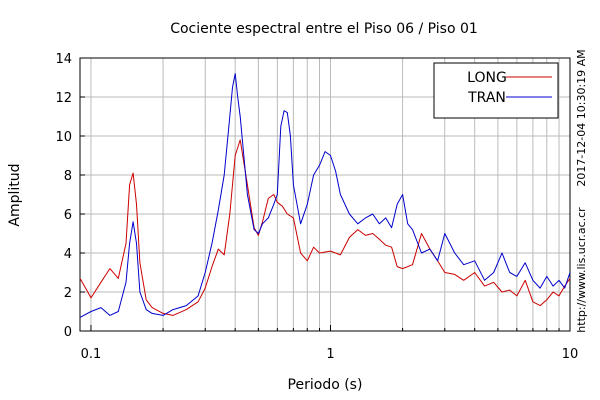 Image resolution: width=600 pixels, height=400 pixels. I want to click on url-label: http://www.lis.ucr.ac.cr, so click(581, 270).